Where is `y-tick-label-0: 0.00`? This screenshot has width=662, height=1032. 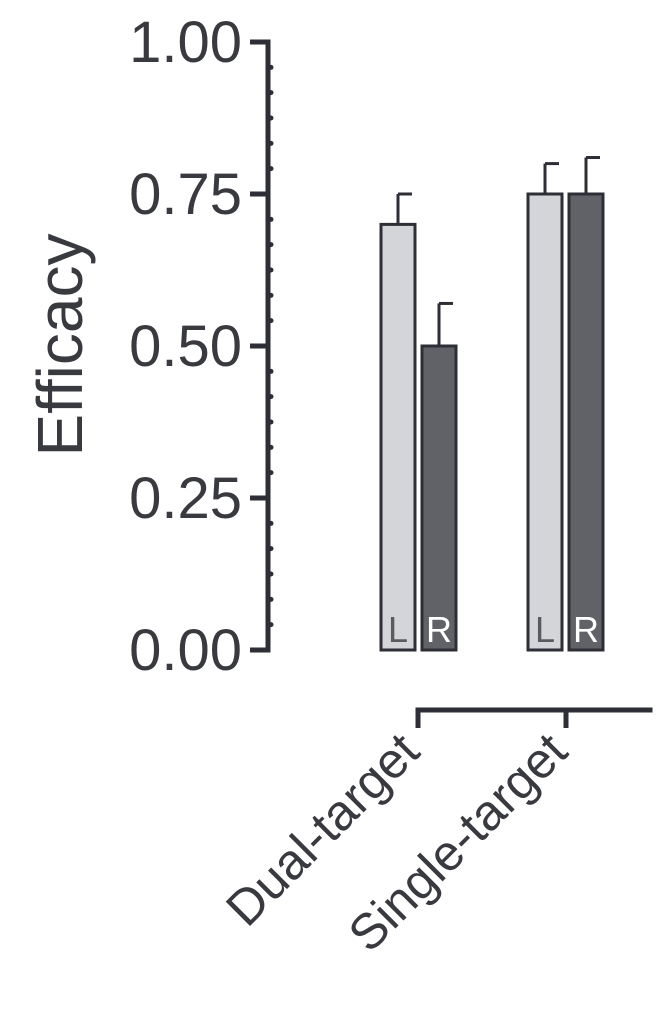
y-tick-label-0: 0.00 is located at coordinates (185, 650).